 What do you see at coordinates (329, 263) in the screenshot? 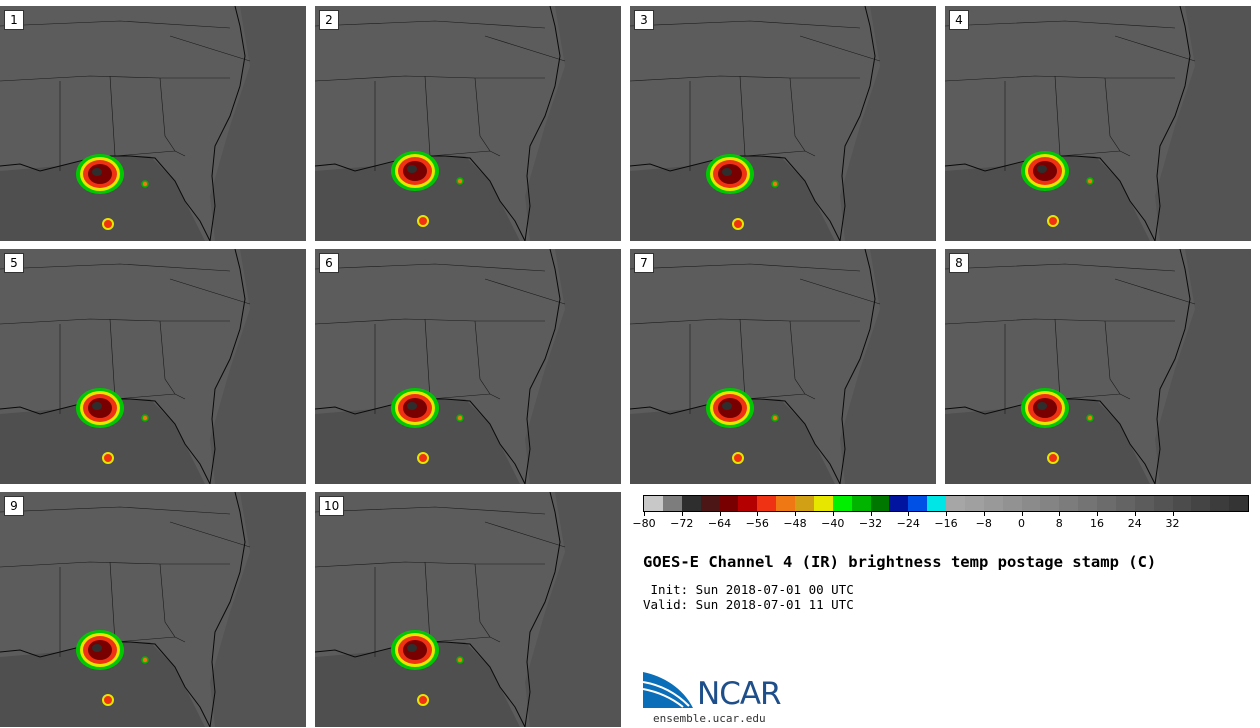
I see `panel-number: 6` at bounding box center [329, 263].